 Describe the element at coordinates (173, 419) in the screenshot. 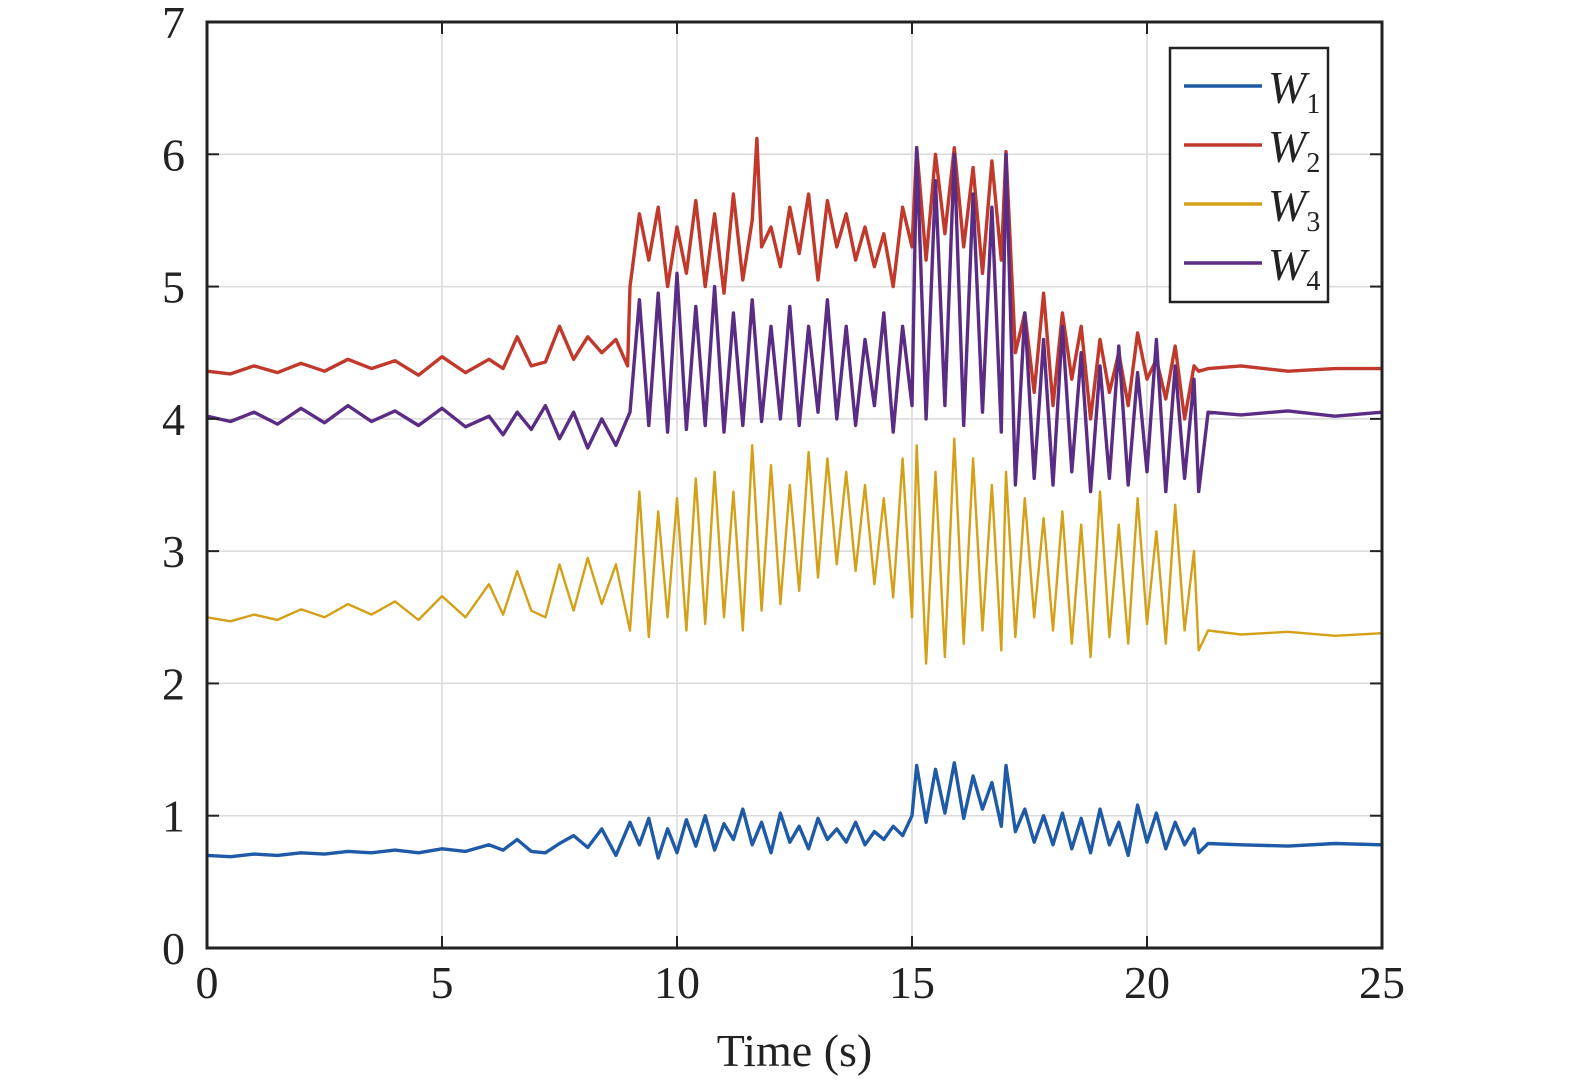

I see `y-tick-label: 4` at that location.